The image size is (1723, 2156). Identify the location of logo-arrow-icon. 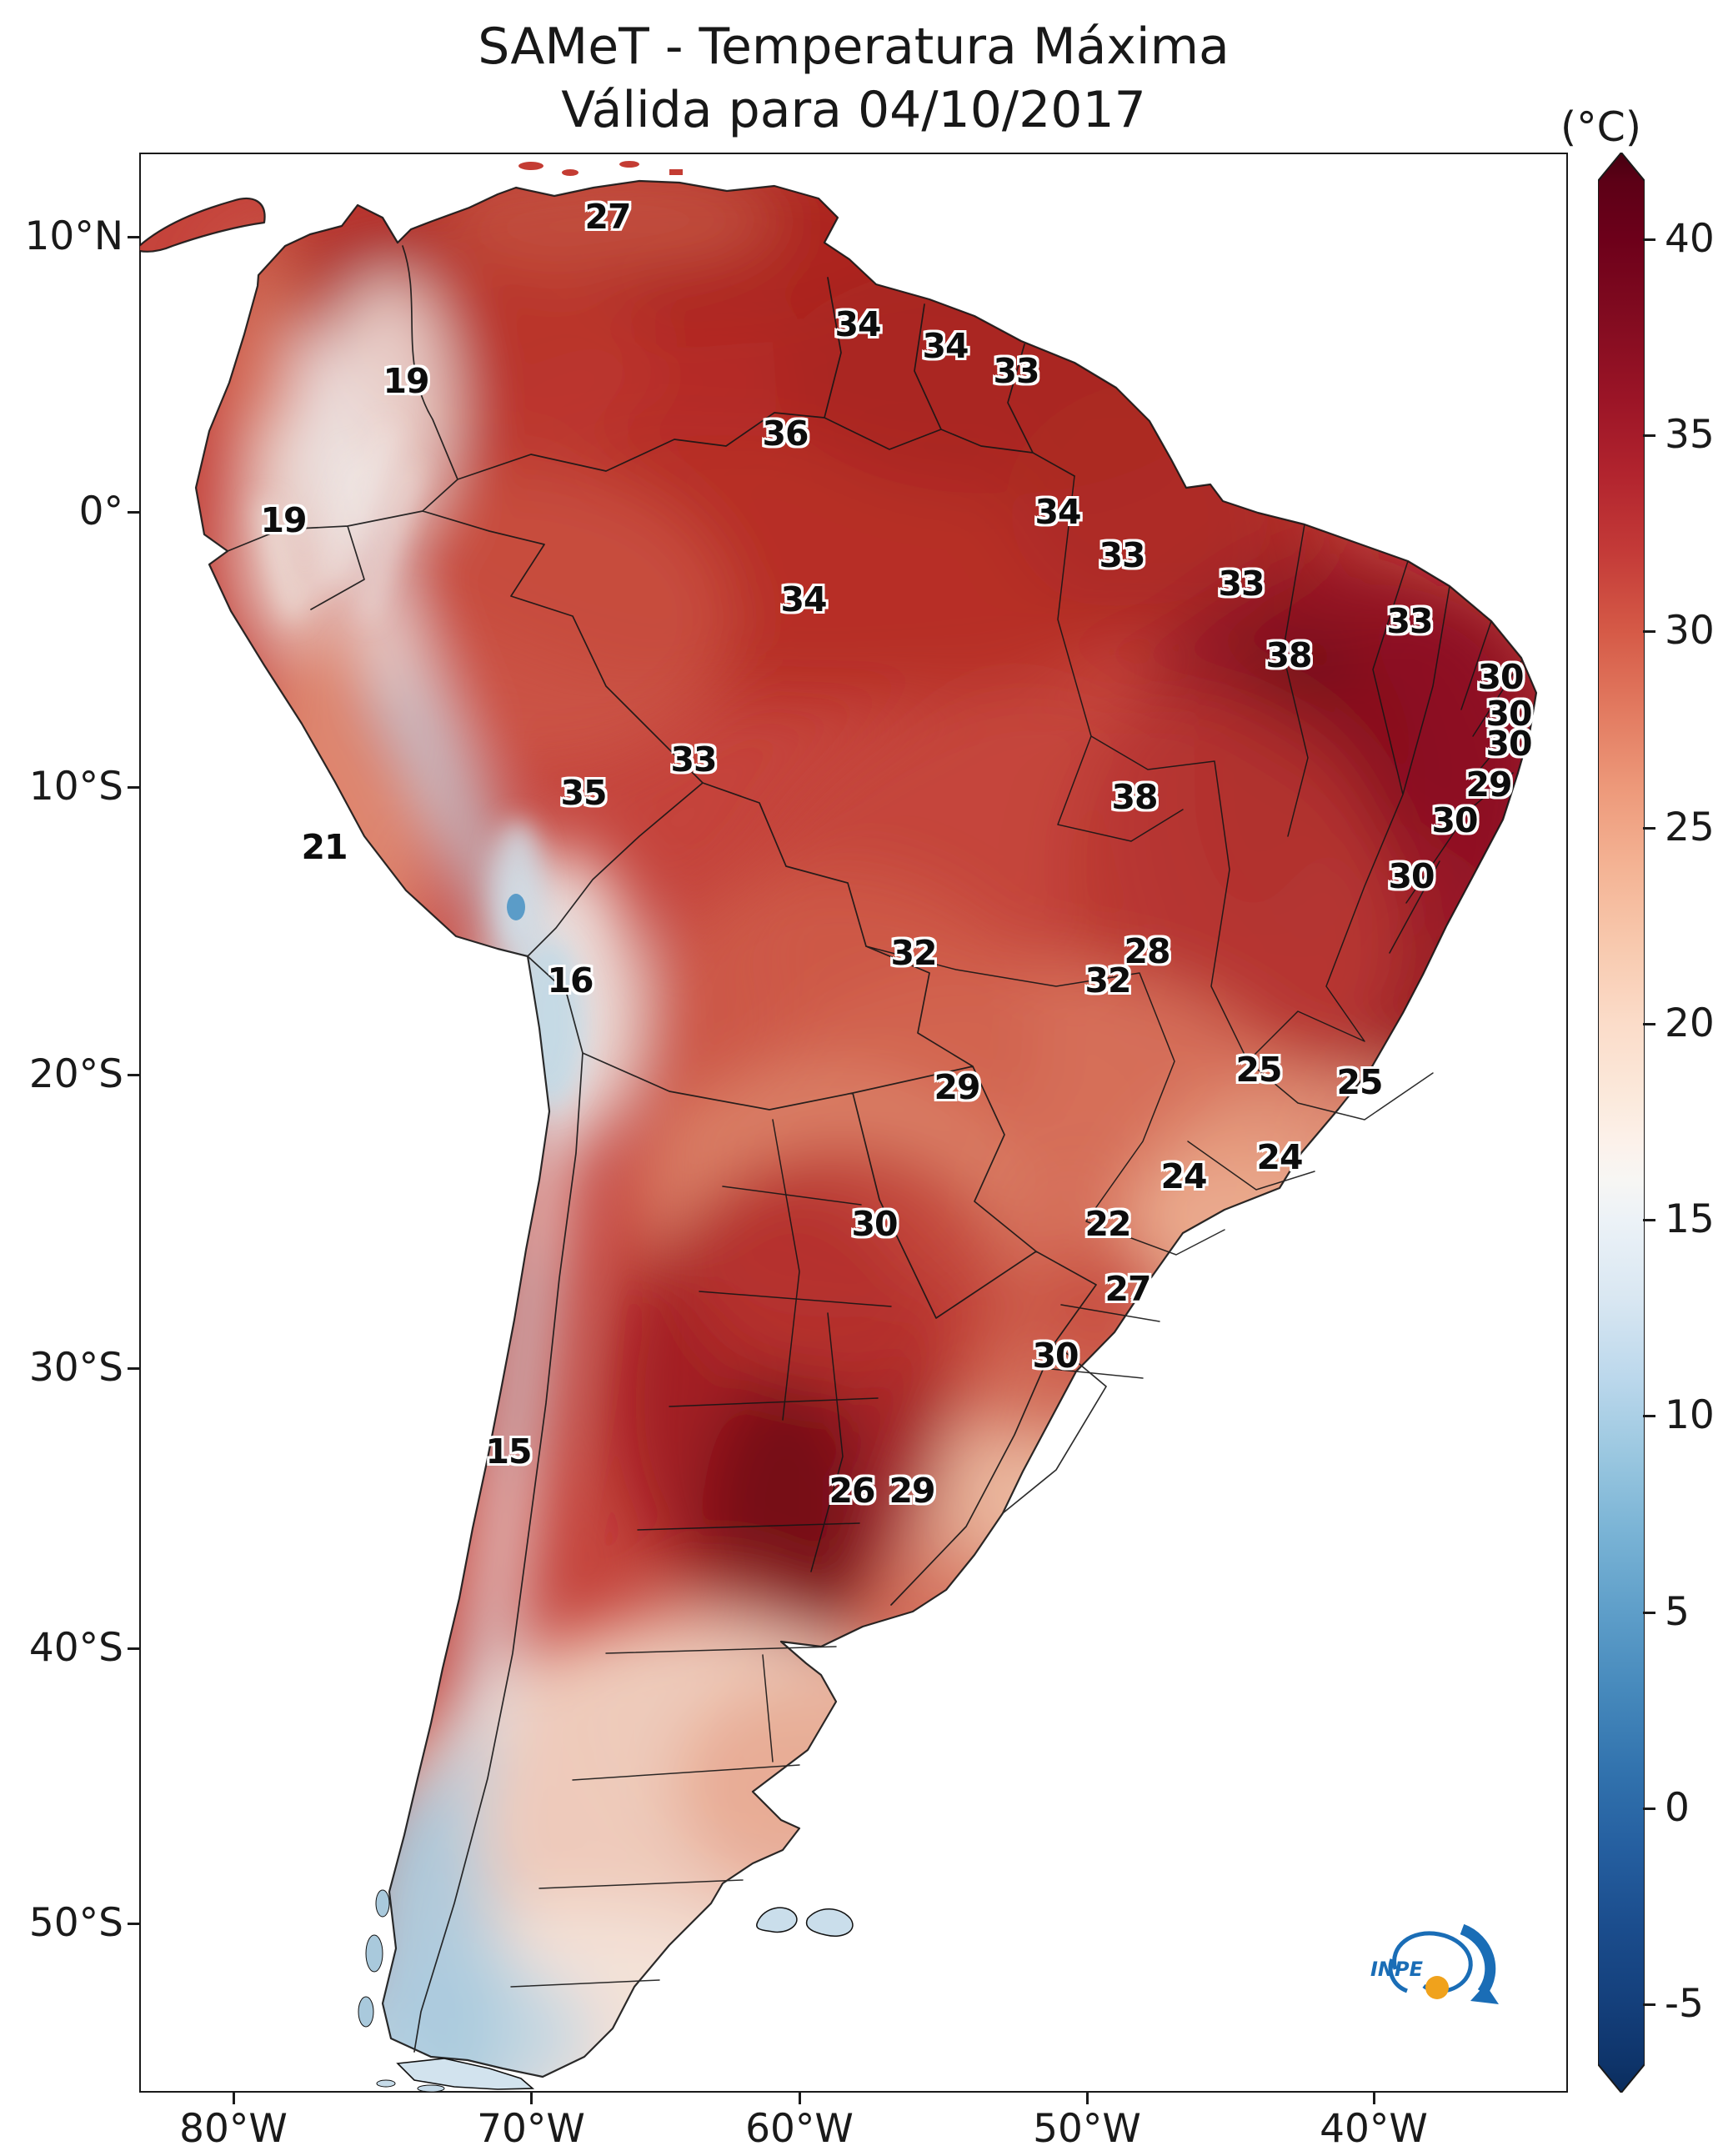
(1478, 1960).